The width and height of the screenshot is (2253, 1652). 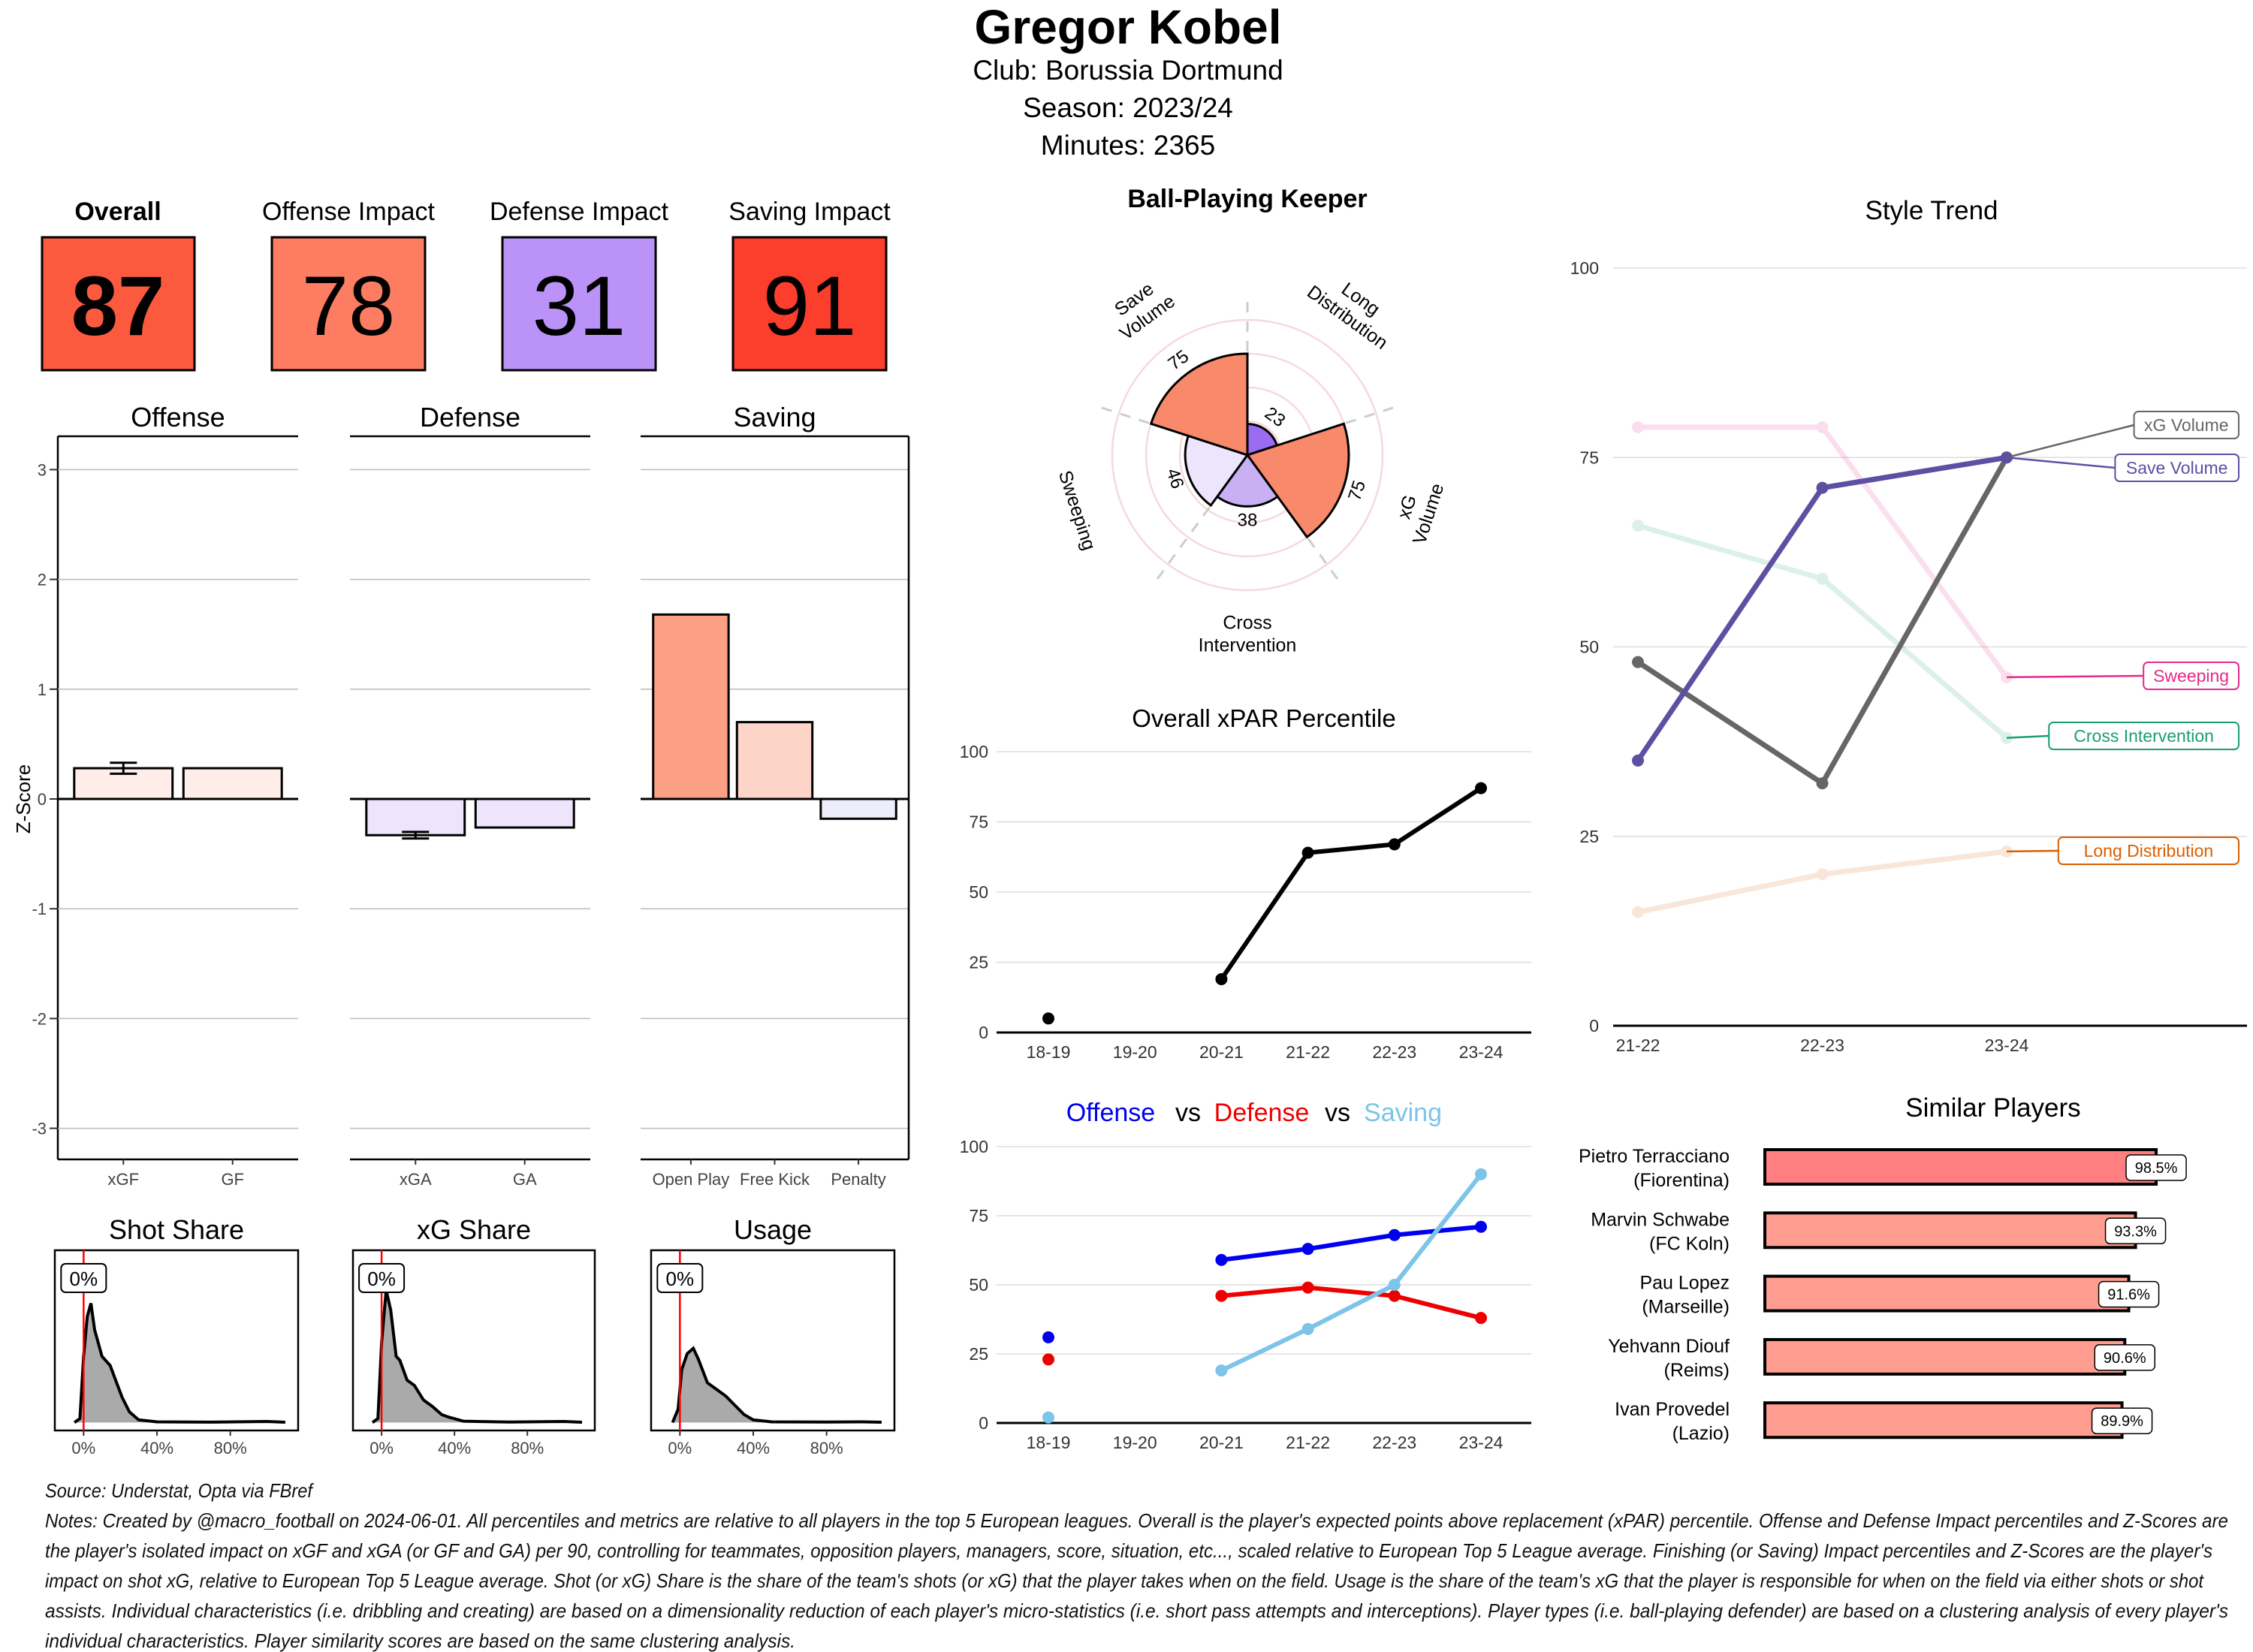 What do you see at coordinates (1247, 480) in the screenshot?
I see `wedge-cross-intervention` at bounding box center [1247, 480].